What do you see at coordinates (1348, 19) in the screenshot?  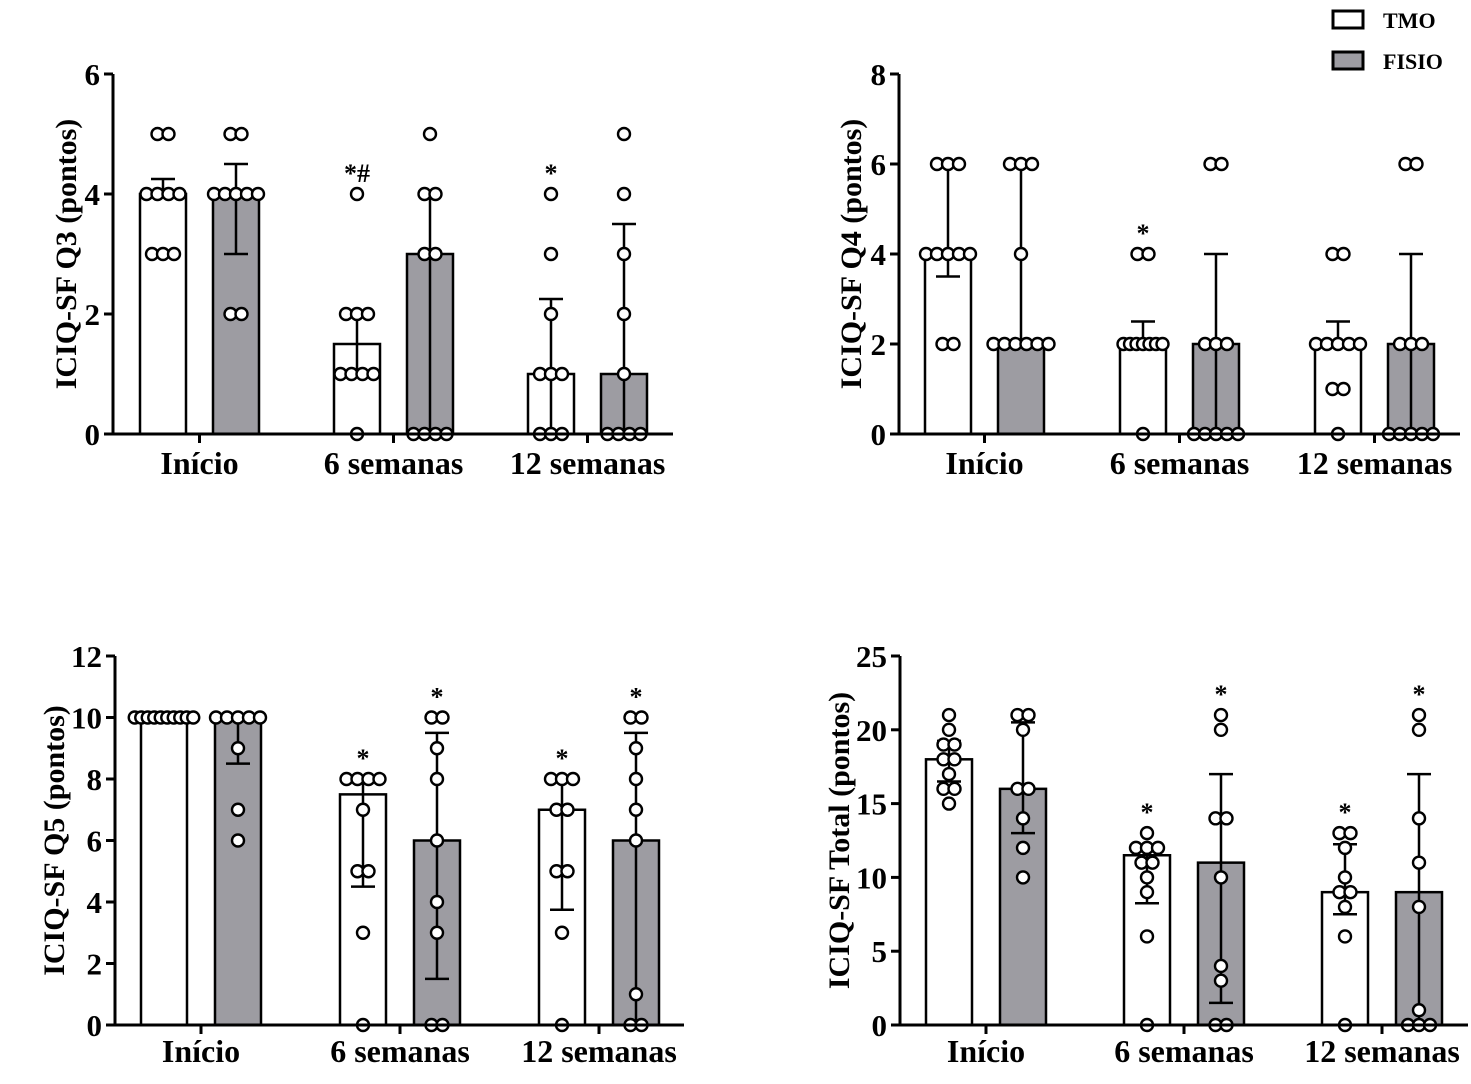 I see `legend-swatch-tmo` at bounding box center [1348, 19].